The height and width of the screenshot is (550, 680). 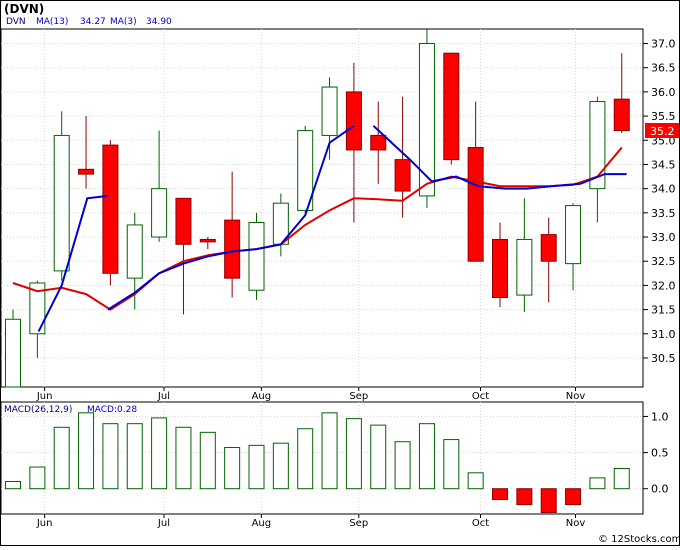 What do you see at coordinates (262, 396) in the screenshot?
I see `price-x-tick-label: Aug` at bounding box center [262, 396].